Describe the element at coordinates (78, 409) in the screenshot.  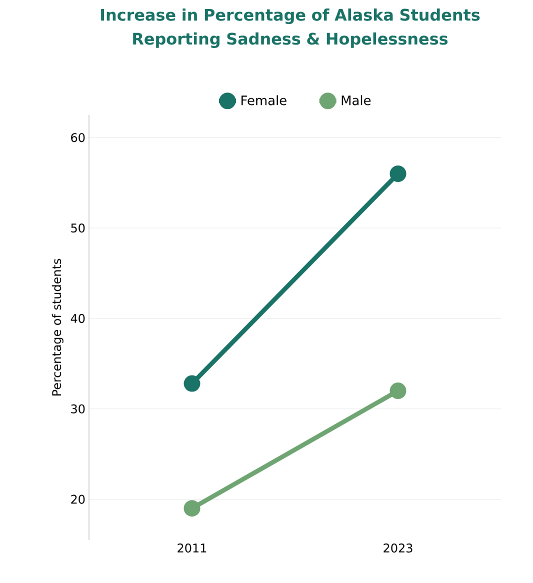
I see `y-tick-label: 30` at that location.